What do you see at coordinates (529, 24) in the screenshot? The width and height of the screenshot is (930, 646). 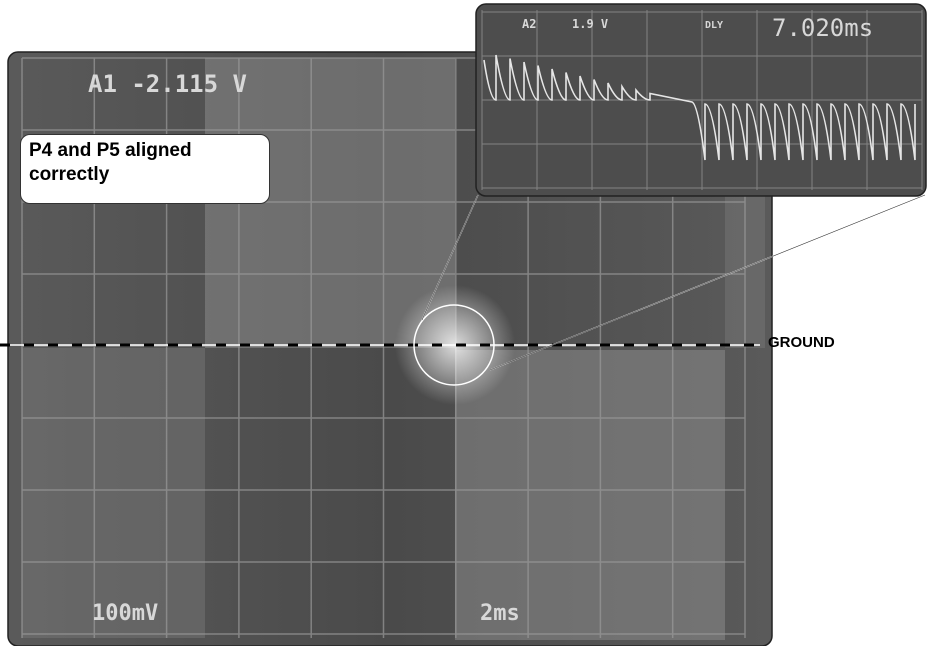 I see `inset-channel: A2` at bounding box center [529, 24].